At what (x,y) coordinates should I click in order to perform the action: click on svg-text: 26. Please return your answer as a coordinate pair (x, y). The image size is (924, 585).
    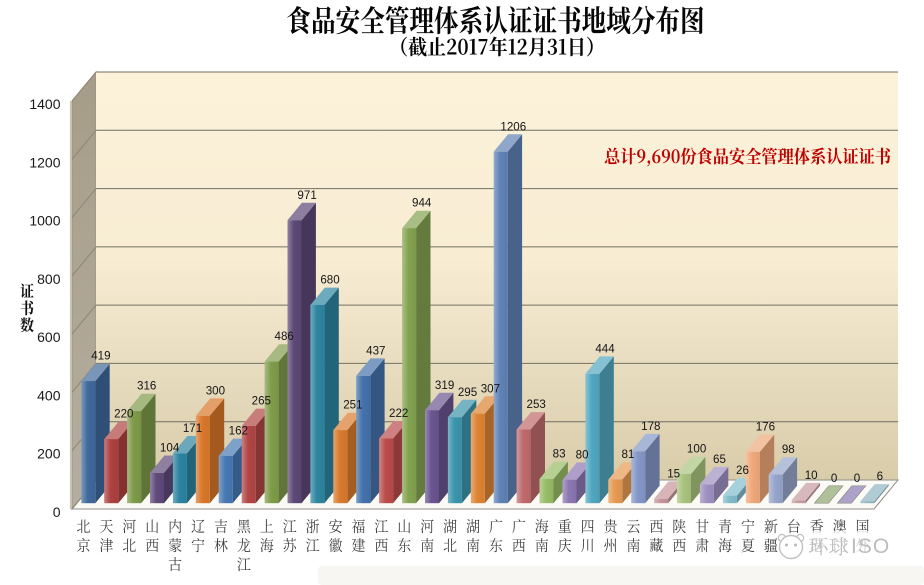
    Looking at the image, I should click on (742, 470).